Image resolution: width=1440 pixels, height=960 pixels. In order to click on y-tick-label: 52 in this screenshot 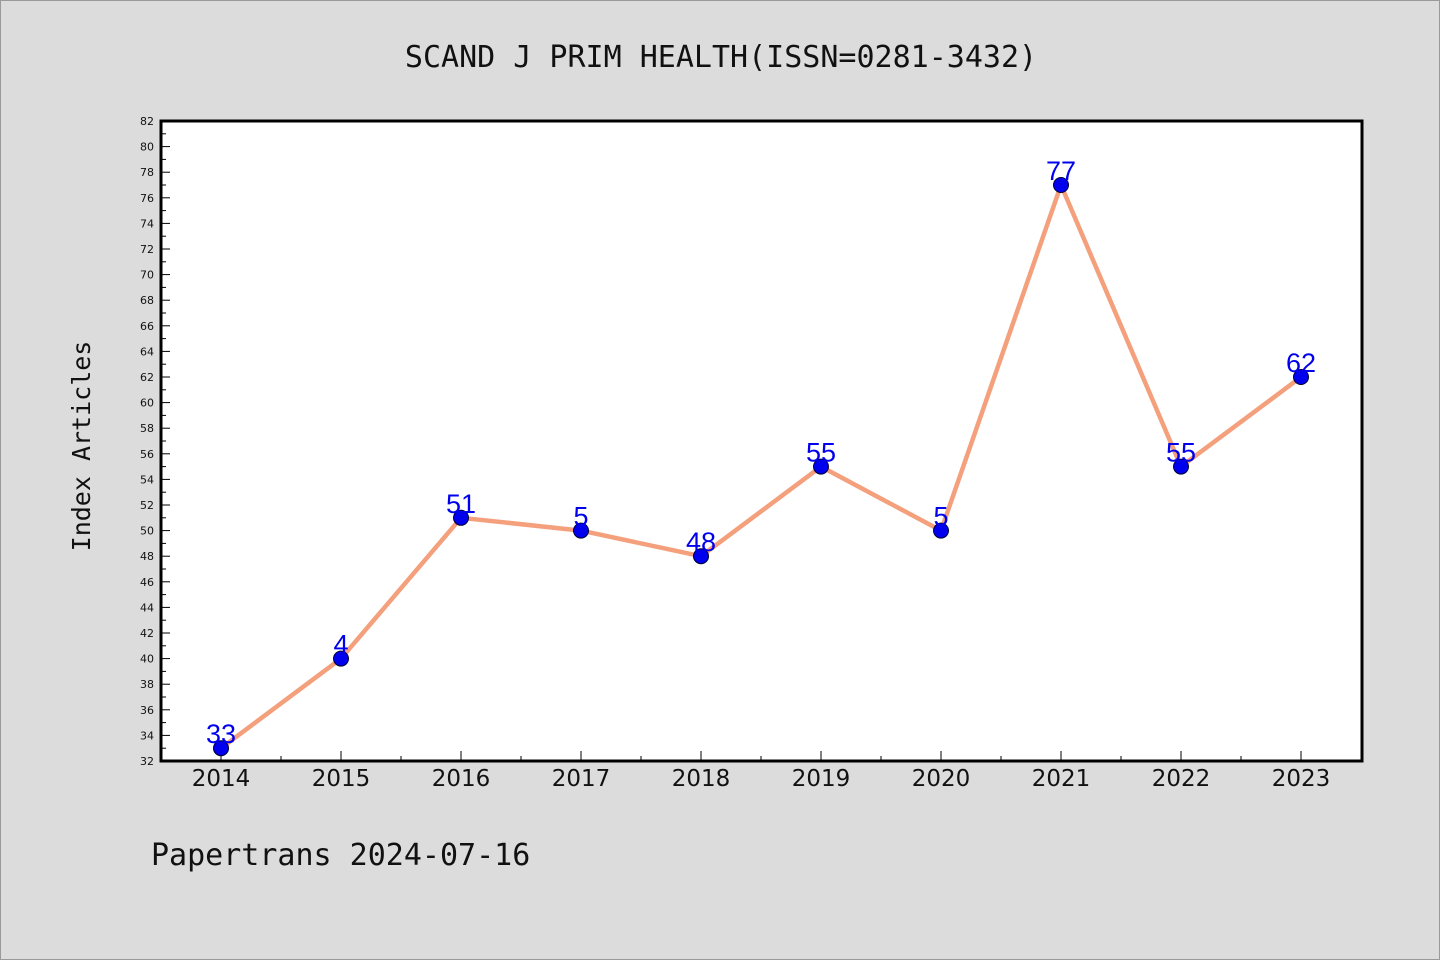, I will do `click(147, 505)`.